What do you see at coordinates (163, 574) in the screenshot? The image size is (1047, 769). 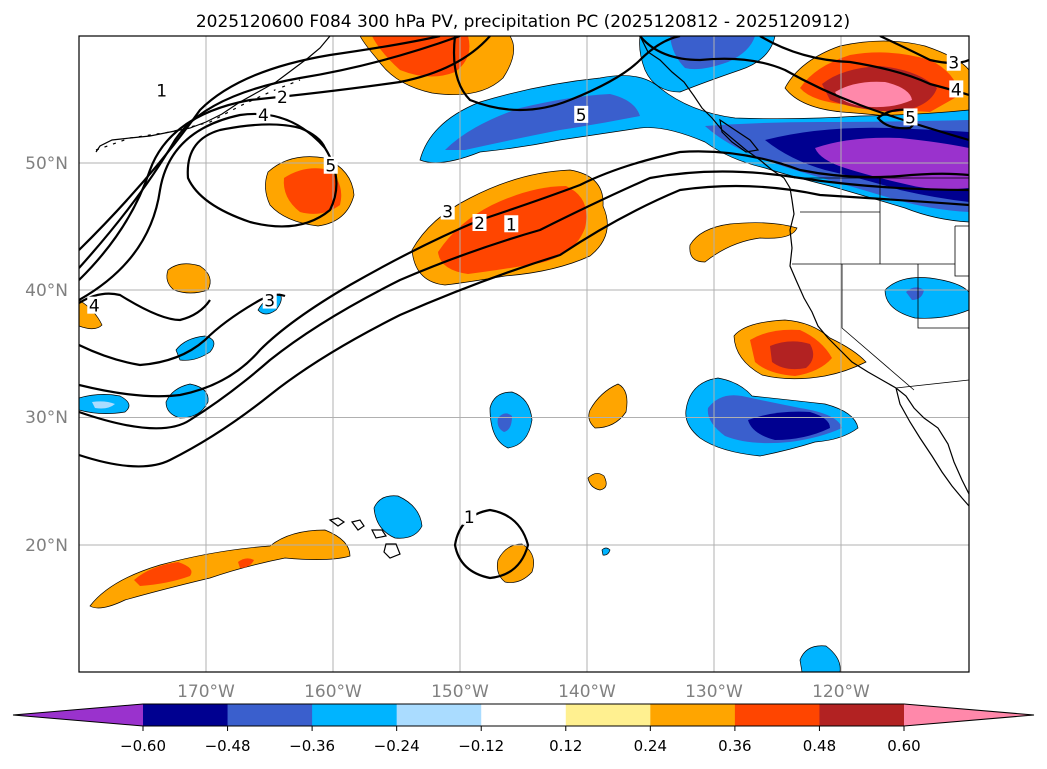 I see `precip-region-hawaii-west-core` at bounding box center [163, 574].